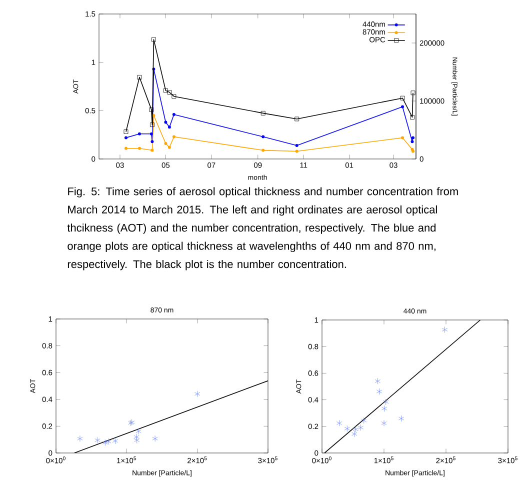 Image resolution: width=531 pixels, height=480 pixels. What do you see at coordinates (262, 228) in the screenshot?
I see `caption: Fig. 5: Time series of aerosol optical thickness and number concentration from March 2014 to March 2015. The left and right ordinates are aerosol optical thcikness (AOT) and the number concentration, respectively. The blue and orange plots are optical thickness at wavelenghths of 440 nm and 870 nm, respectively. The black plot is the number concentration.` at bounding box center [262, 228].